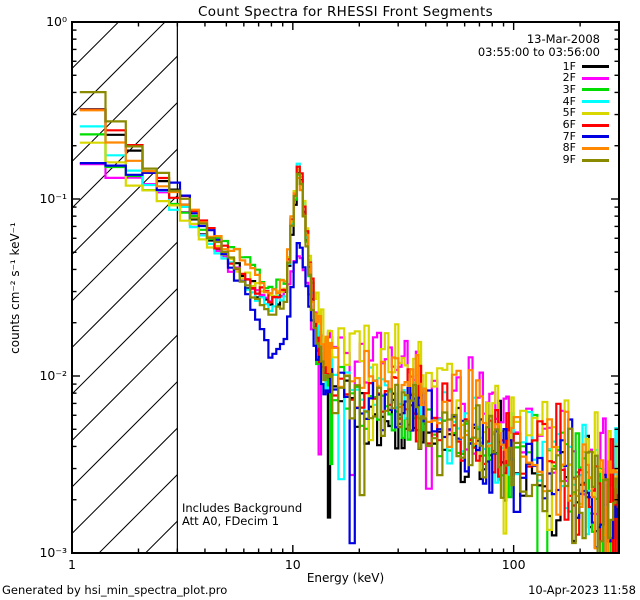 This screenshot has width=640, height=600. I want to click on note-attenuator-state: Att A0, FDecim 1, so click(231, 521).